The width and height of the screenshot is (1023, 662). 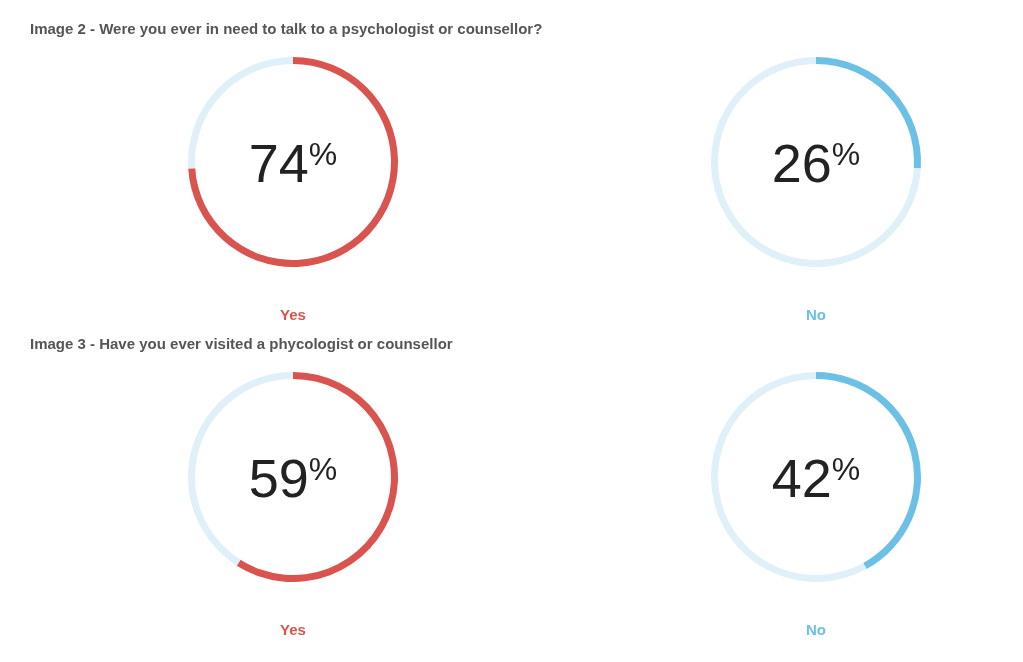 I want to click on chart-title: Image 3 - Have you ever visited a phycologist or counsellor, so click(x=241, y=343).